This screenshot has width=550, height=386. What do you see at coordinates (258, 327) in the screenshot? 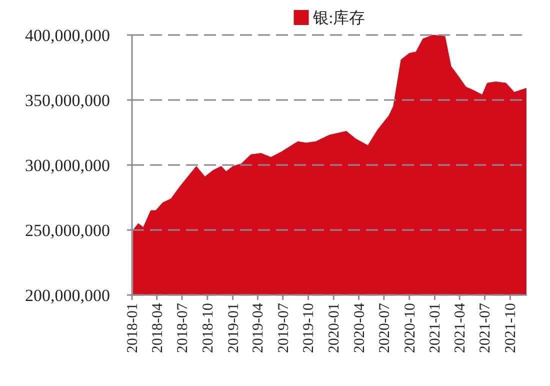
I see `x-tick-label: 2019-04` at bounding box center [258, 327].